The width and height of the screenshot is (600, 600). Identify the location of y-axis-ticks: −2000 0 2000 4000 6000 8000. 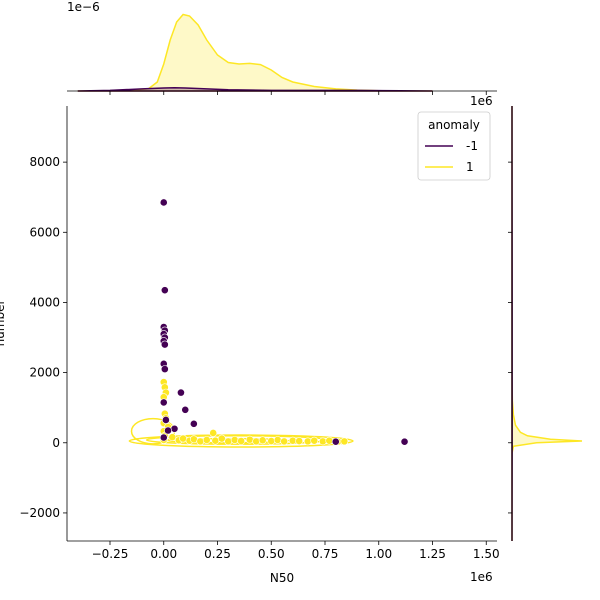
(43, 337).